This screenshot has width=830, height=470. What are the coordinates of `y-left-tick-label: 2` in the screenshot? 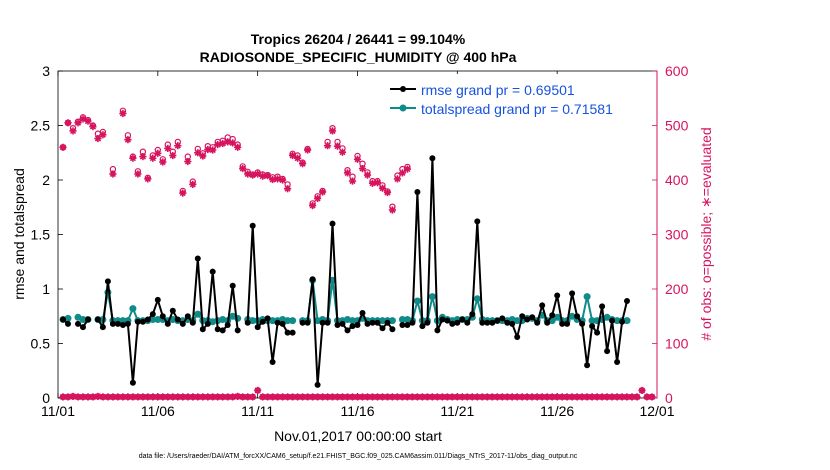 It's located at (46, 180).